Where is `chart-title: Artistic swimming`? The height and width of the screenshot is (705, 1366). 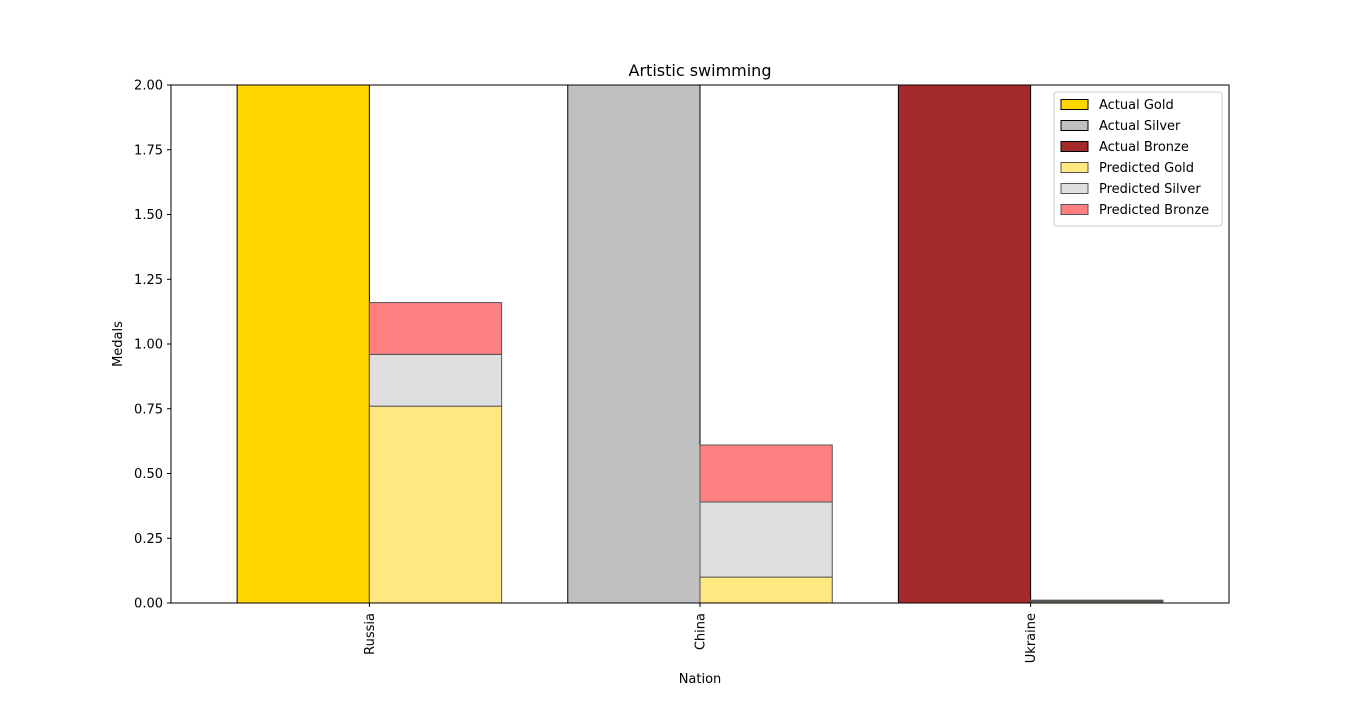
chart-title: Artistic swimming is located at coordinates (700, 70).